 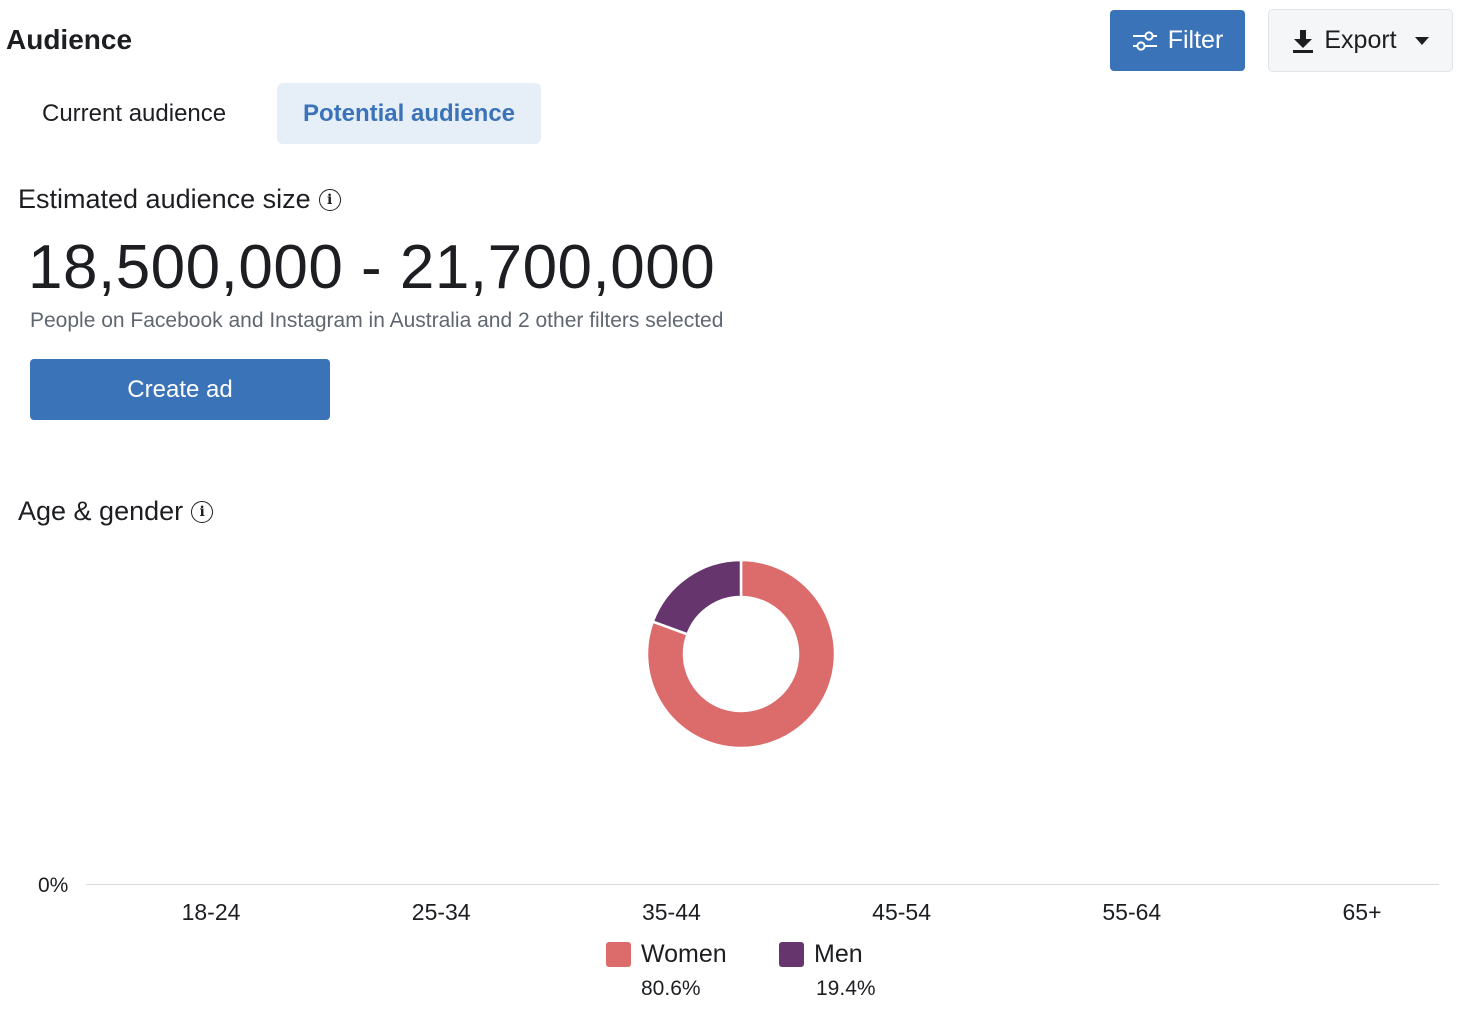 I want to click on age-gender-title: Age & gender, so click(x=101, y=511).